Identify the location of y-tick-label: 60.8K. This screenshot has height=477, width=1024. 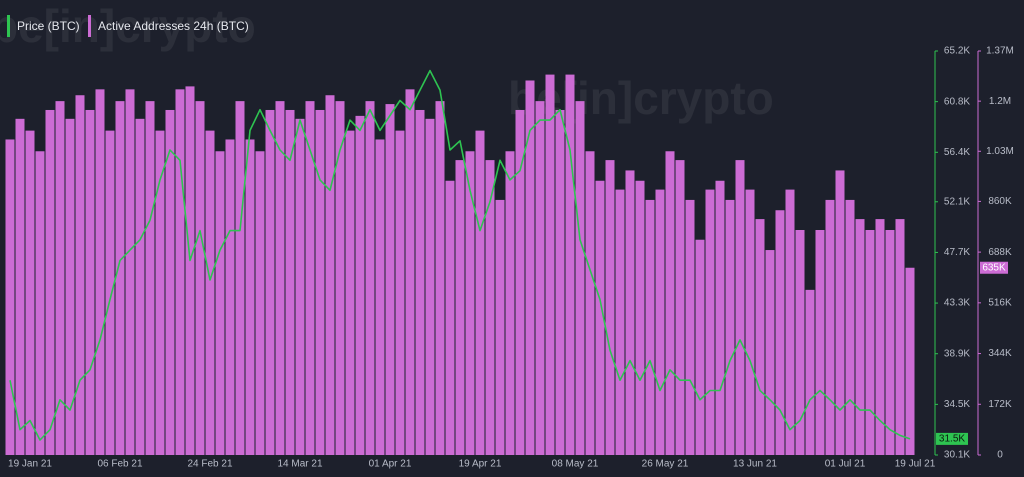
(957, 101).